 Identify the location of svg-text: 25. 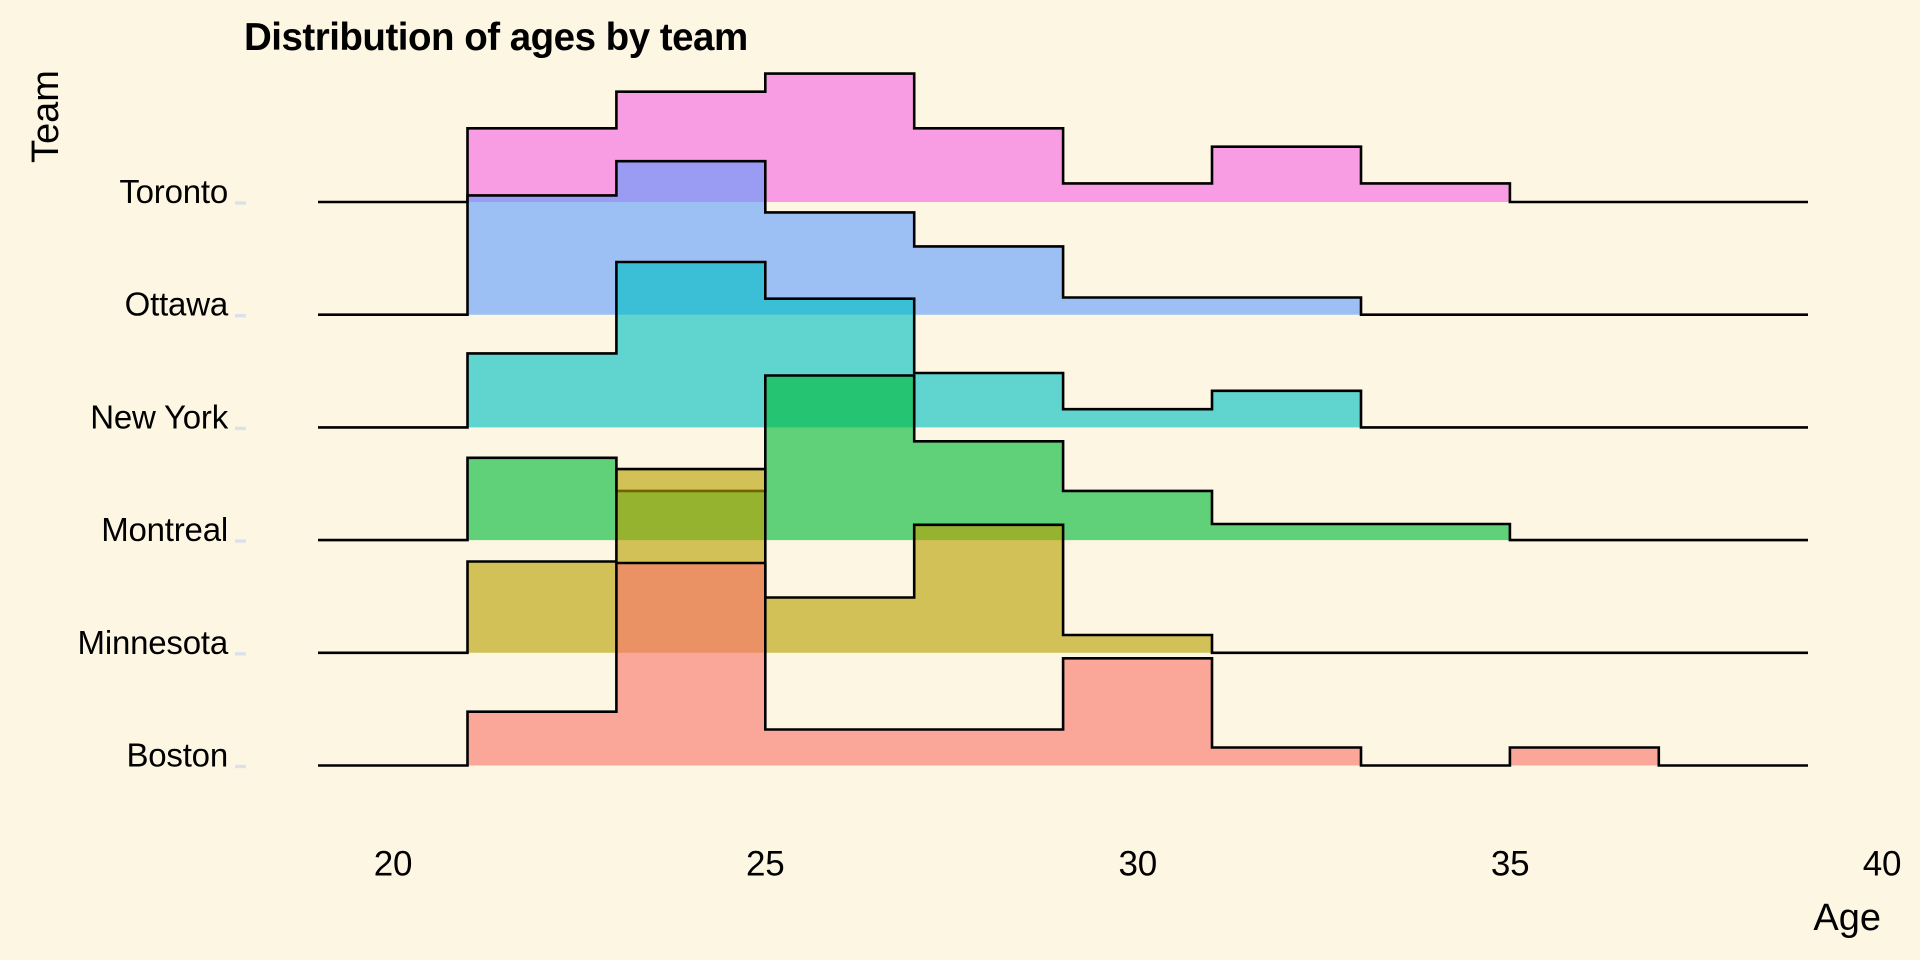
(765, 864).